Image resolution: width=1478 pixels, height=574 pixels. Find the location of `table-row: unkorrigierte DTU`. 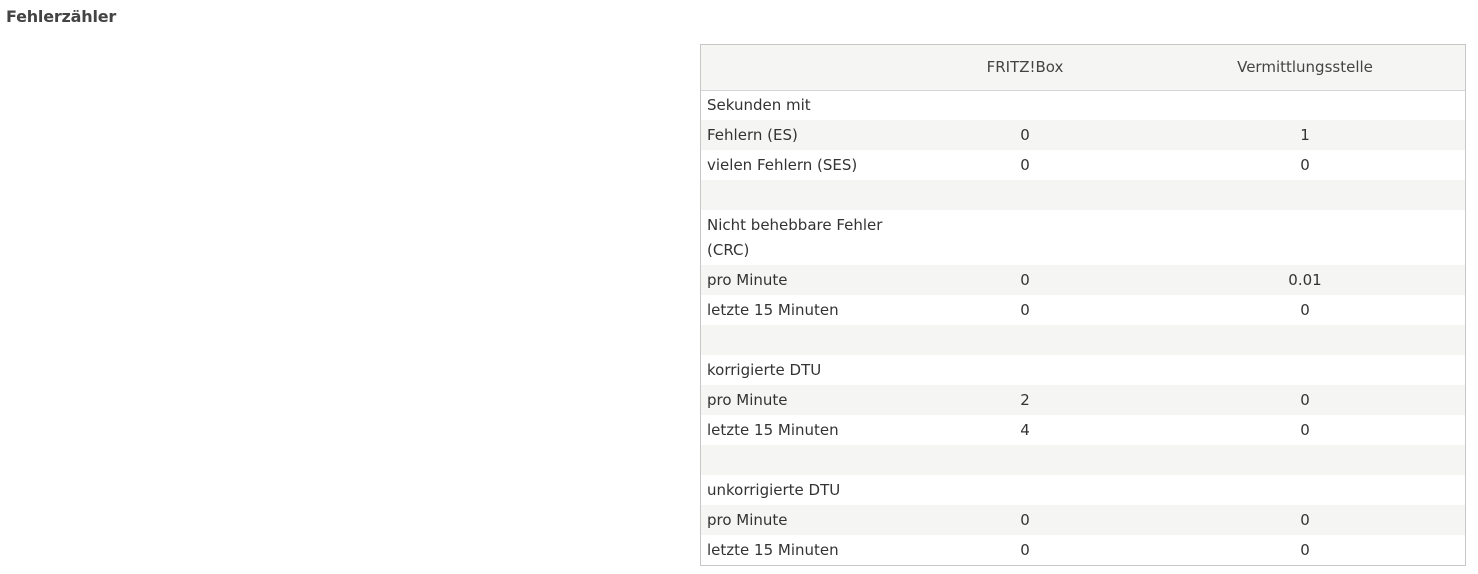

table-row: unkorrigierte DTU is located at coordinates (1083, 490).